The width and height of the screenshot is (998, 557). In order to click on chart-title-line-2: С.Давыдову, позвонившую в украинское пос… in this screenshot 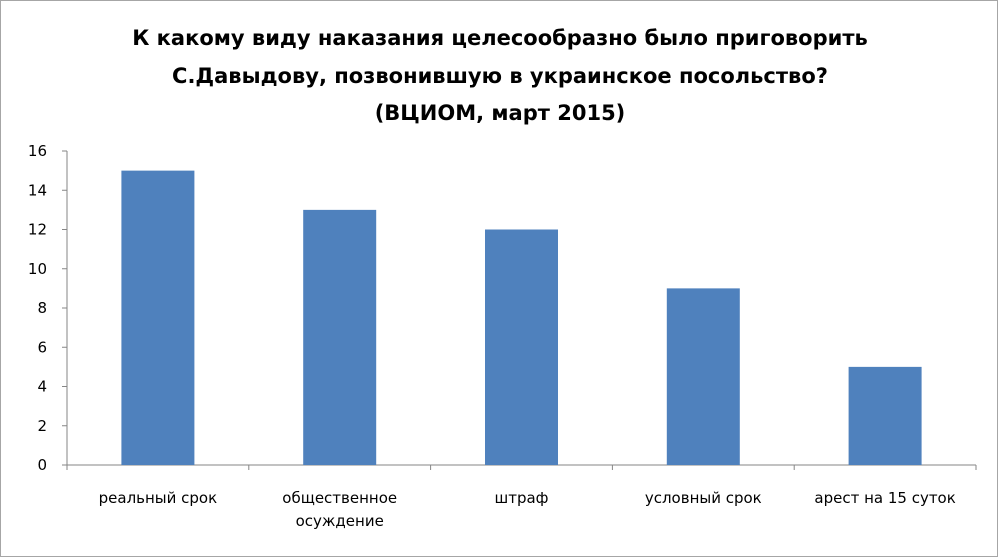, I will do `click(500, 76)`.